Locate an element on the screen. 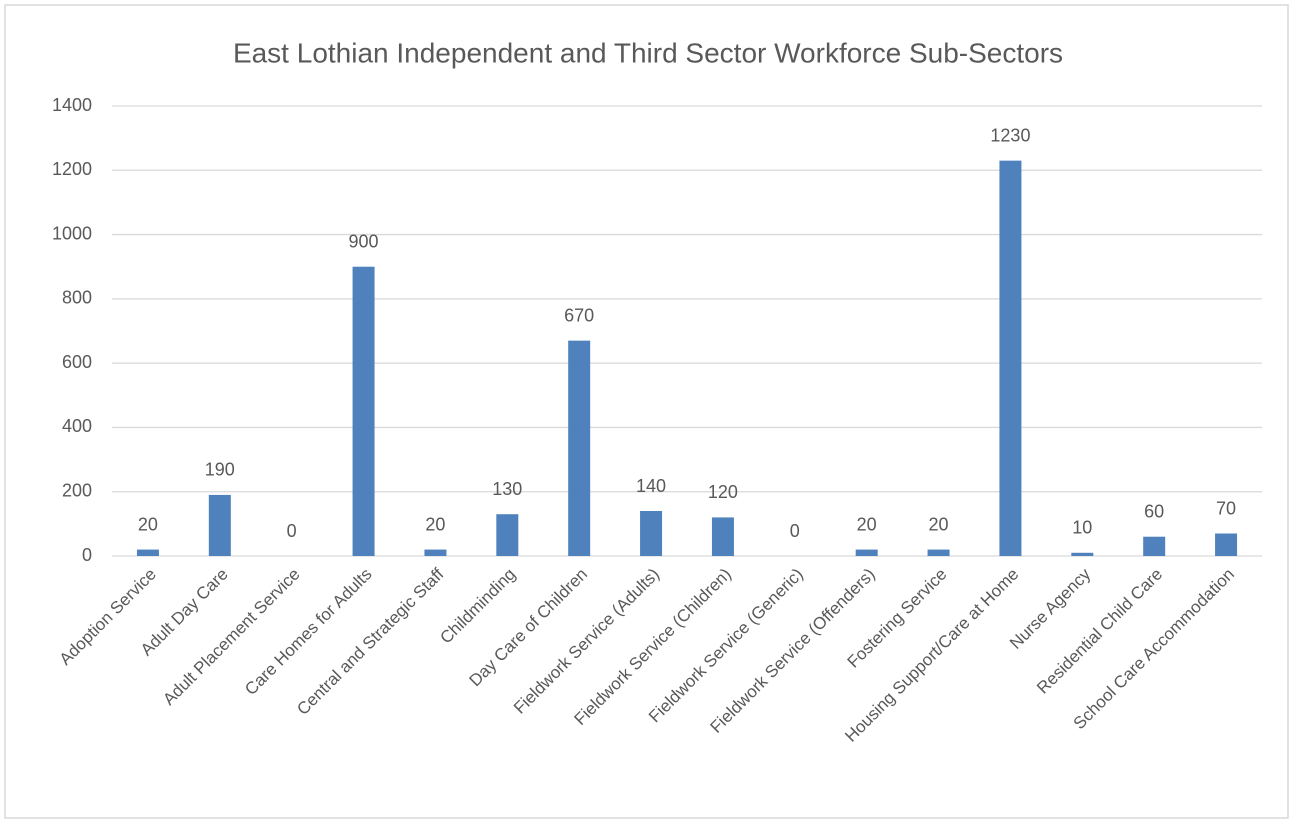 This screenshot has height=823, width=1293. y-tick-label: 400 is located at coordinates (77, 426).